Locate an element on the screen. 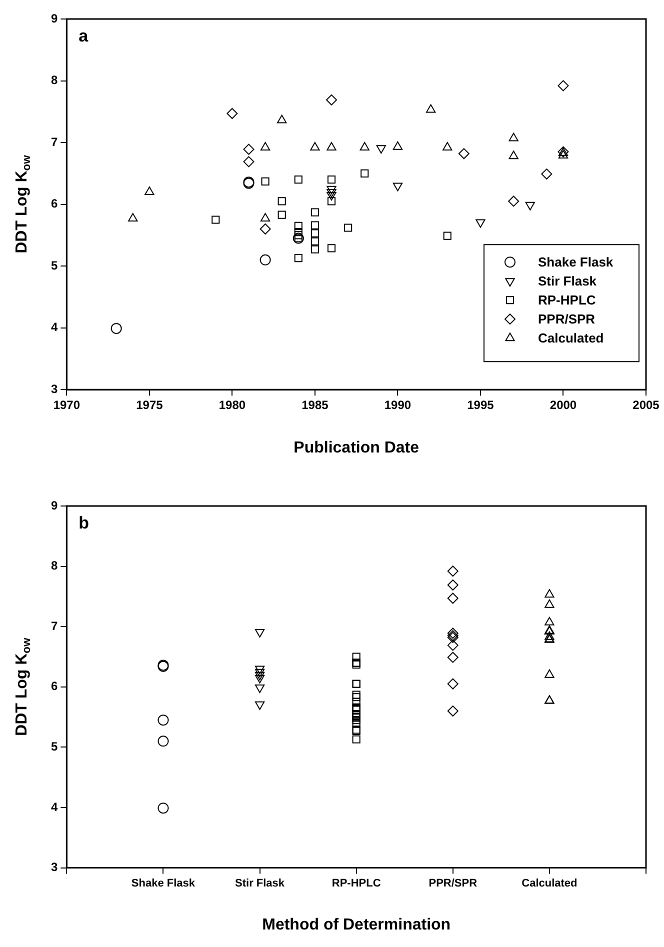 This screenshot has height=947, width=664. legend-label: PPR/SPR is located at coordinates (567, 319).